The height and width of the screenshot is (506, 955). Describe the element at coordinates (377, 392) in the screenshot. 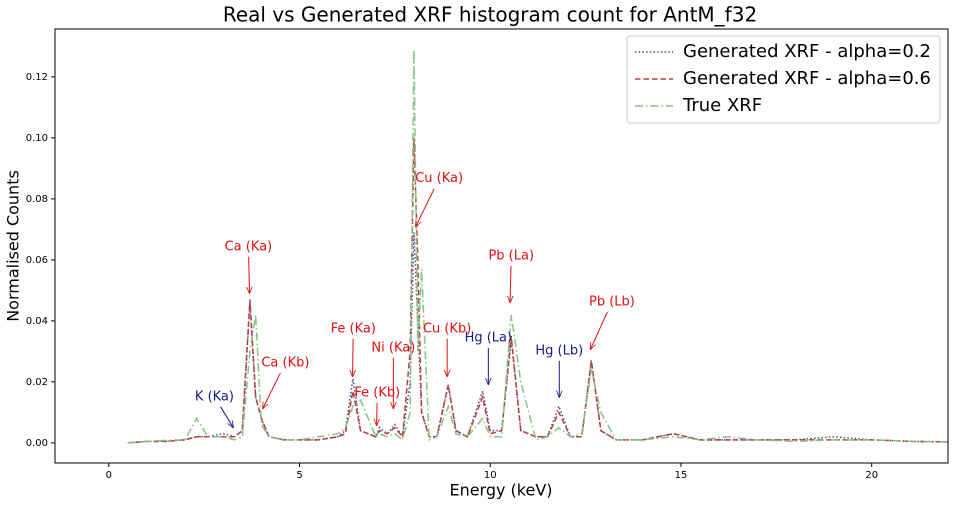

I see `annotation-label: Fe (Kb)` at that location.